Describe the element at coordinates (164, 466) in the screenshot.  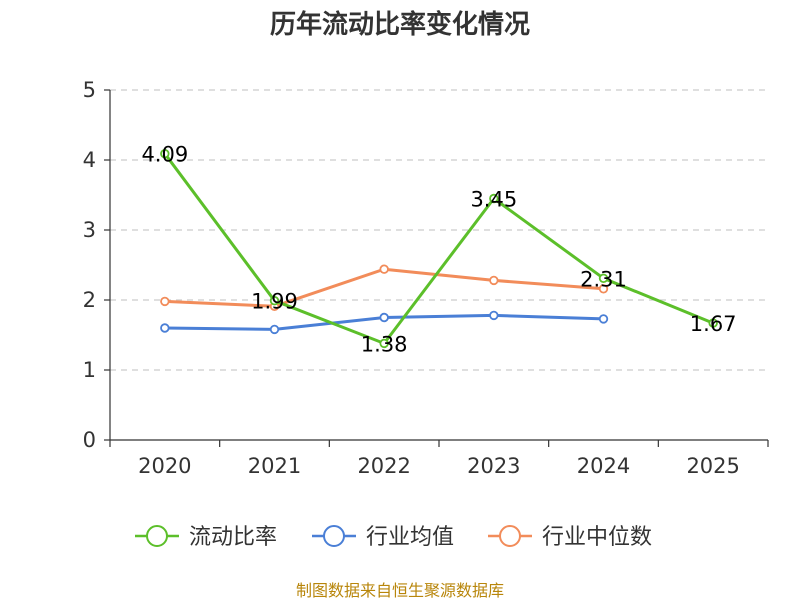
I see `x-tick-label: 2020` at that location.